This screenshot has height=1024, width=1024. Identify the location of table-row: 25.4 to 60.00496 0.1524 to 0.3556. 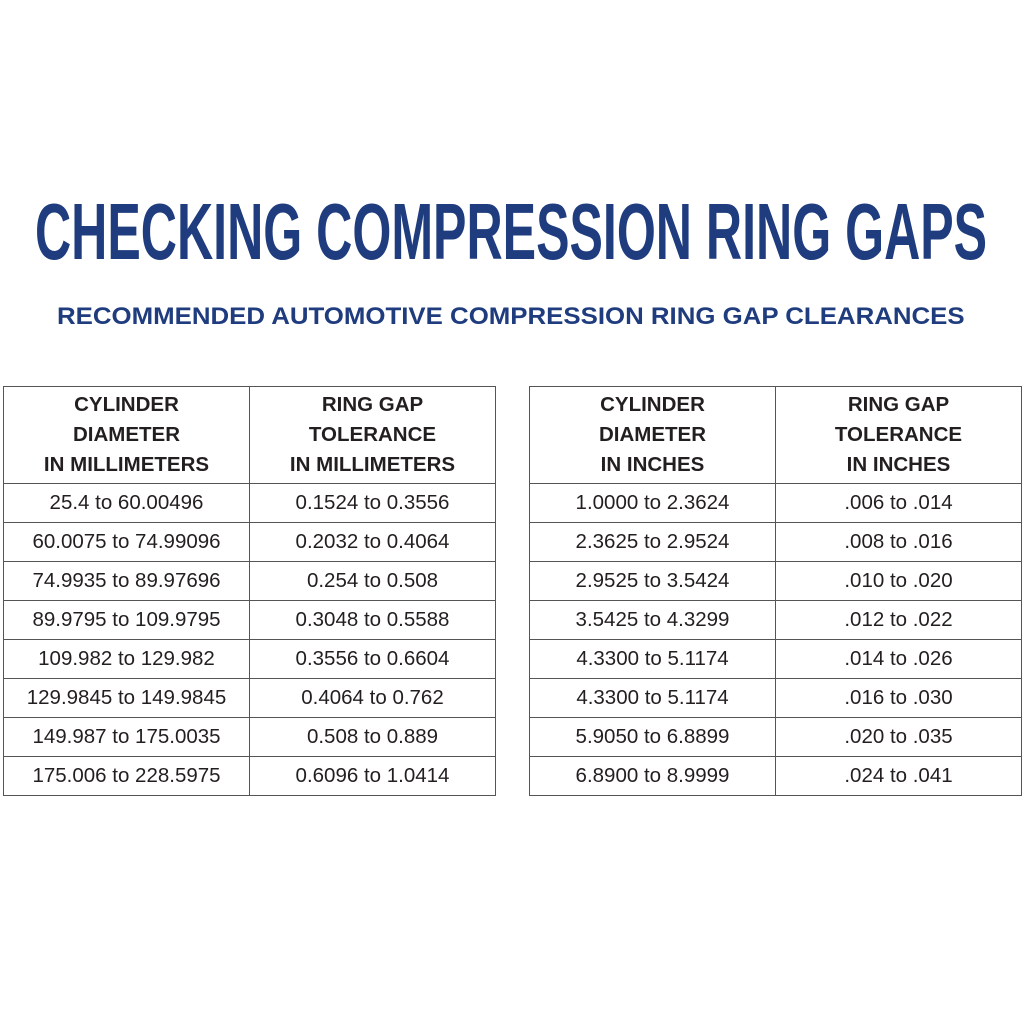
(249, 503).